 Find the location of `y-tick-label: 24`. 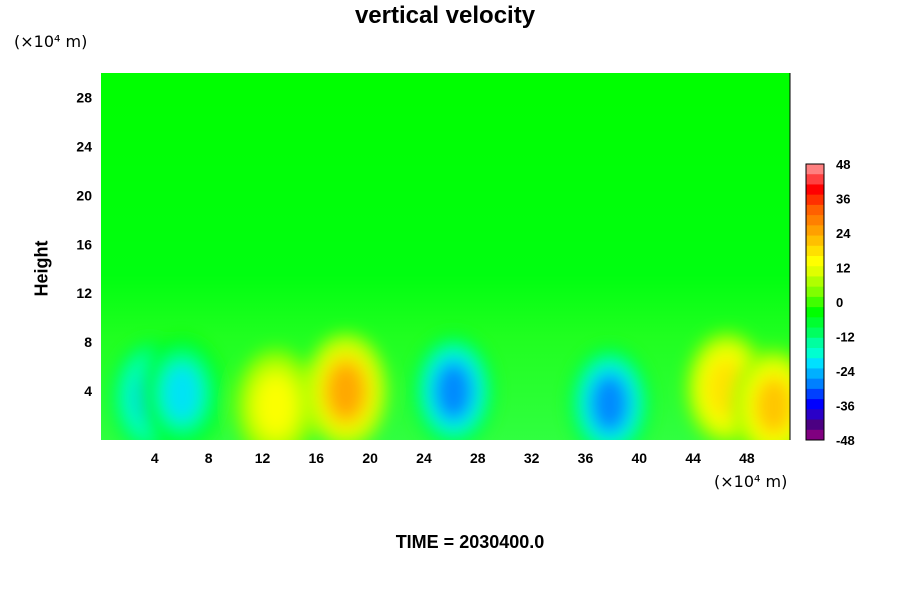

y-tick-label: 24 is located at coordinates (84, 146).